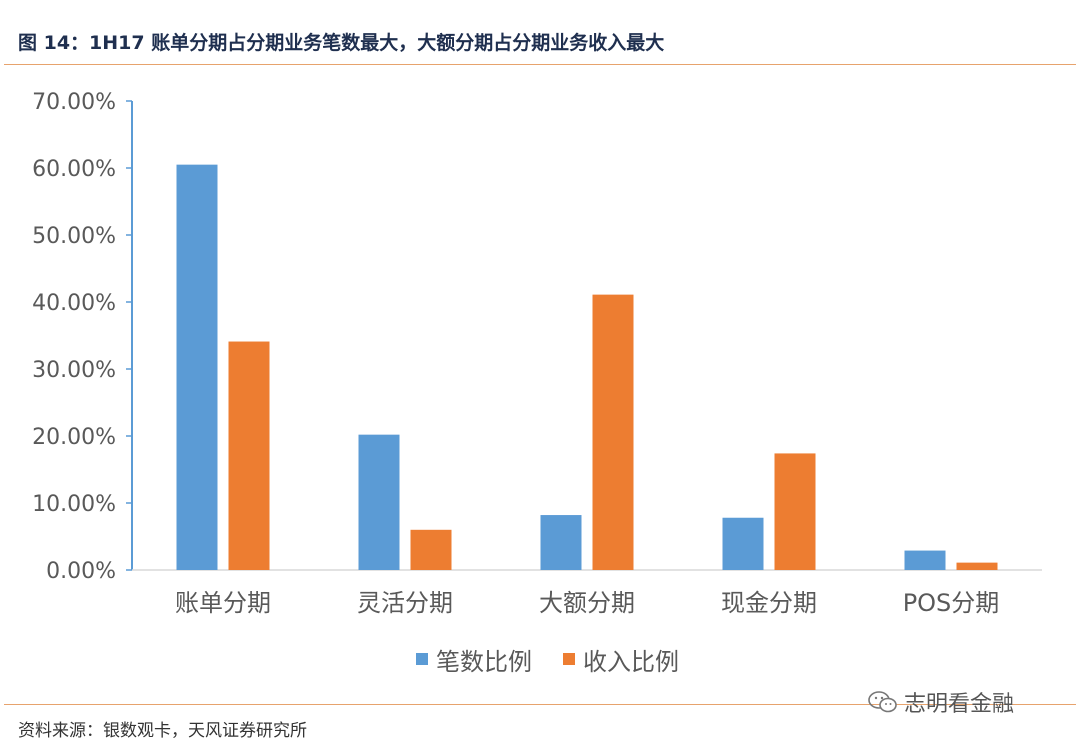  Describe the element at coordinates (883, 702) in the screenshot. I see `wechat-icon` at that location.